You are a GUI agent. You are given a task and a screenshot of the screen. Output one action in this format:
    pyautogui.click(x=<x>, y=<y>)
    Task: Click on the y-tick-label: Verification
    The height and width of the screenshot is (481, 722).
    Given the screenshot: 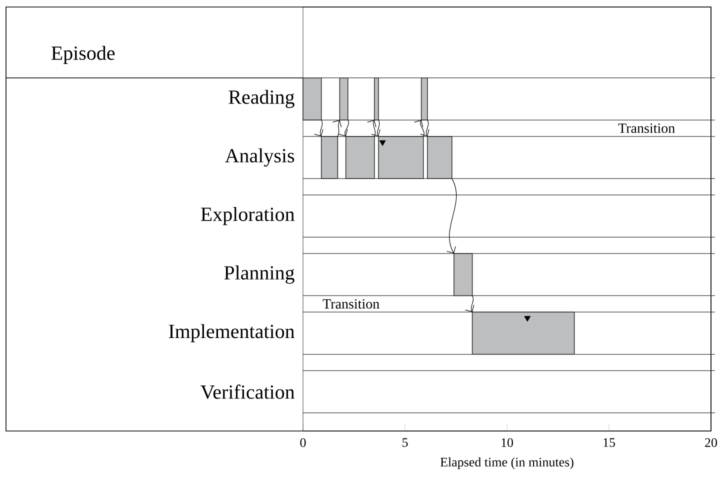 What is the action you would take?
    pyautogui.click(x=247, y=391)
    